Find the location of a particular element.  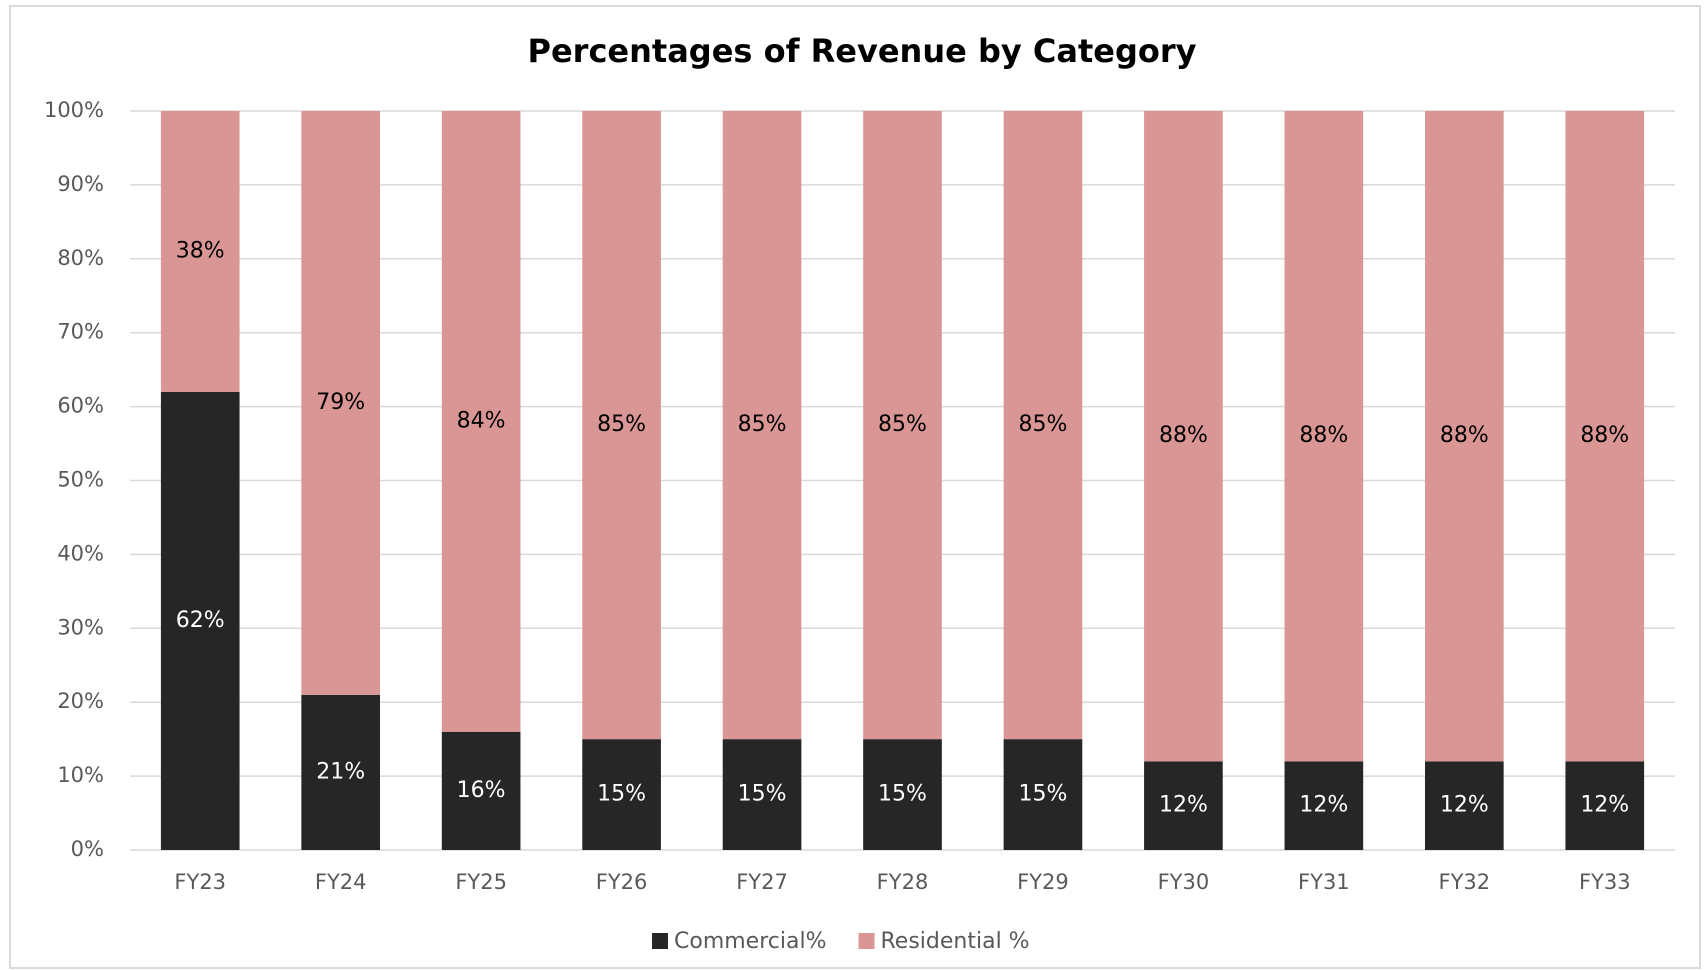

y-tick-label: 70% is located at coordinates (80, 332).